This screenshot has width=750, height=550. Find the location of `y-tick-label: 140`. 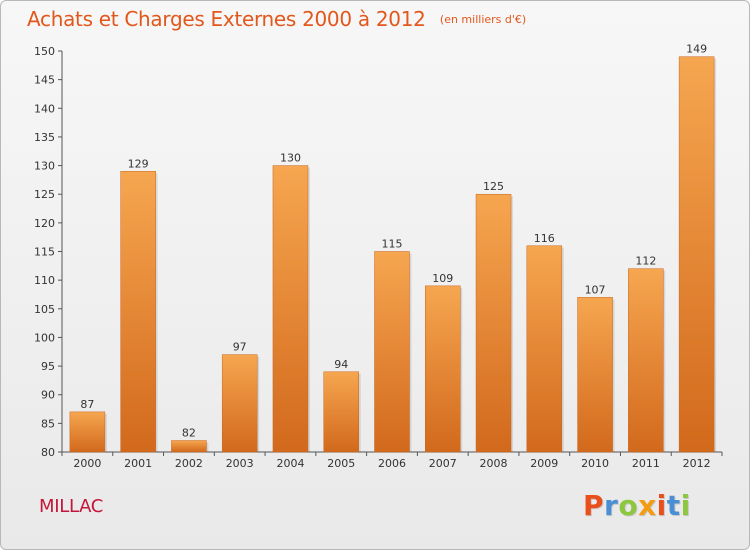

y-tick-label: 140 is located at coordinates (44, 108).